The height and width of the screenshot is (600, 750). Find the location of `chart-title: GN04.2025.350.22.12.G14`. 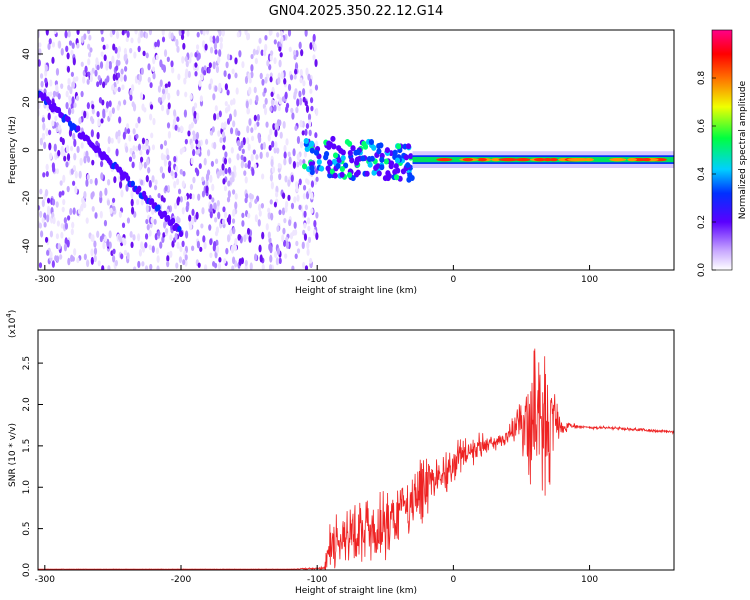

chart-title: GN04.2025.350.22.12.G14 is located at coordinates (356, 11).